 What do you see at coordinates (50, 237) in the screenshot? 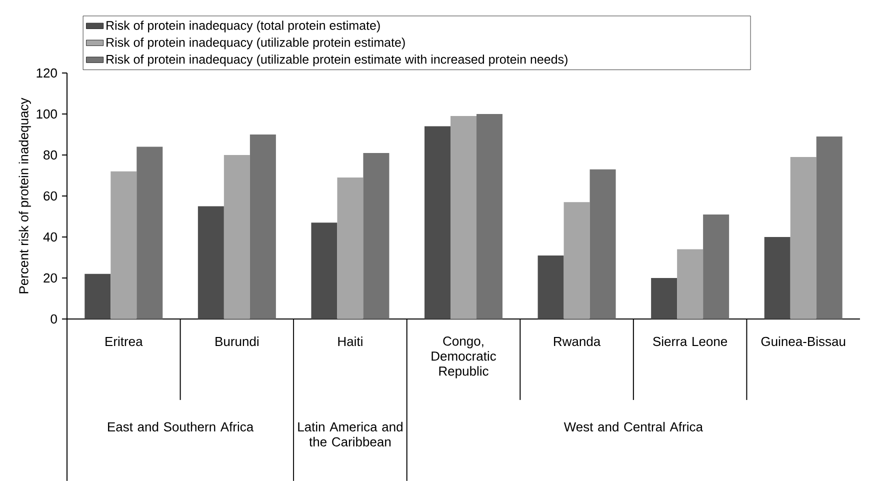
I see `y-tick-label: 40` at bounding box center [50, 237].